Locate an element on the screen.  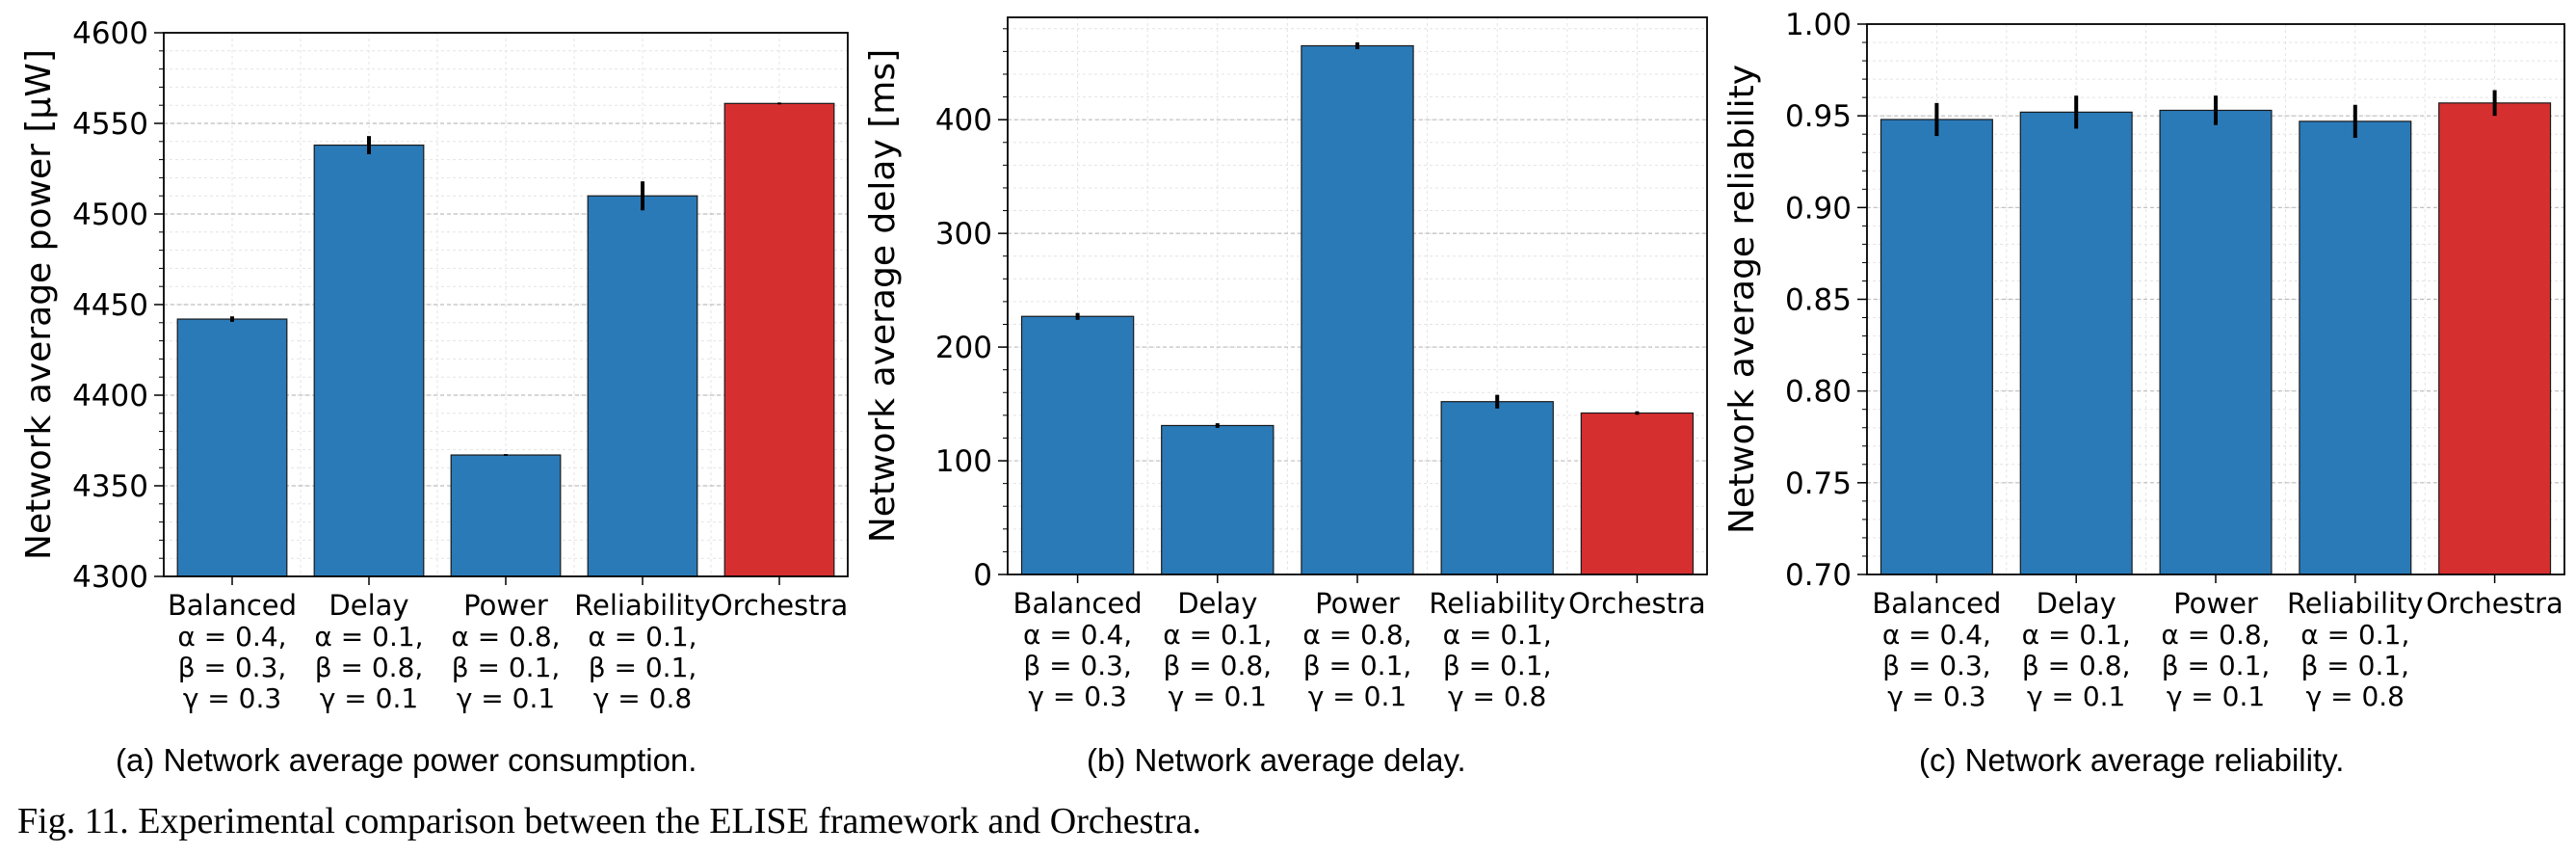
y-tick-label: 4350 is located at coordinates (110, 486).